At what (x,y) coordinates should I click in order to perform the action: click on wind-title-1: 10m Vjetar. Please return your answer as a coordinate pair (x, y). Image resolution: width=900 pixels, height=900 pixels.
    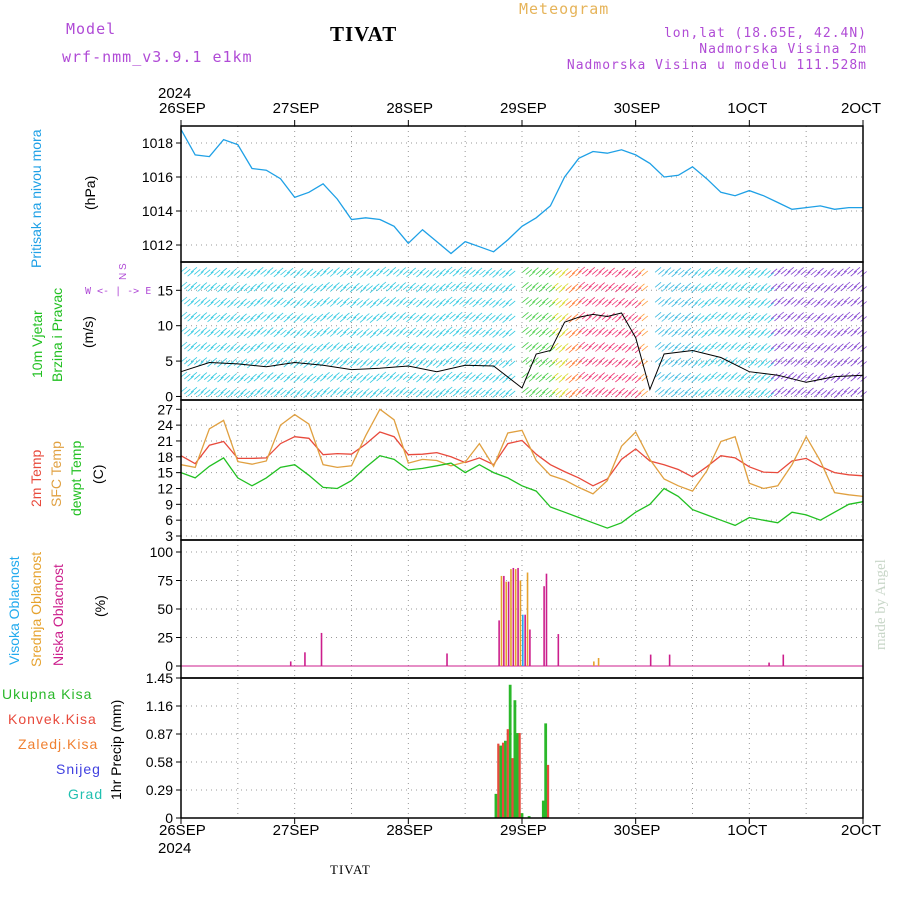
    Looking at the image, I should click on (37, 344).